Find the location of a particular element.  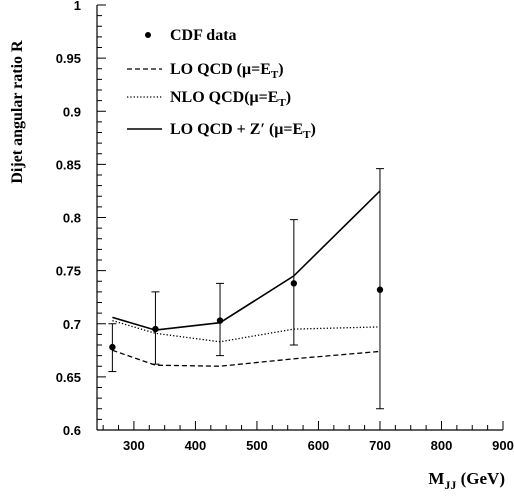

series-line-solid is located at coordinates (246, 260).